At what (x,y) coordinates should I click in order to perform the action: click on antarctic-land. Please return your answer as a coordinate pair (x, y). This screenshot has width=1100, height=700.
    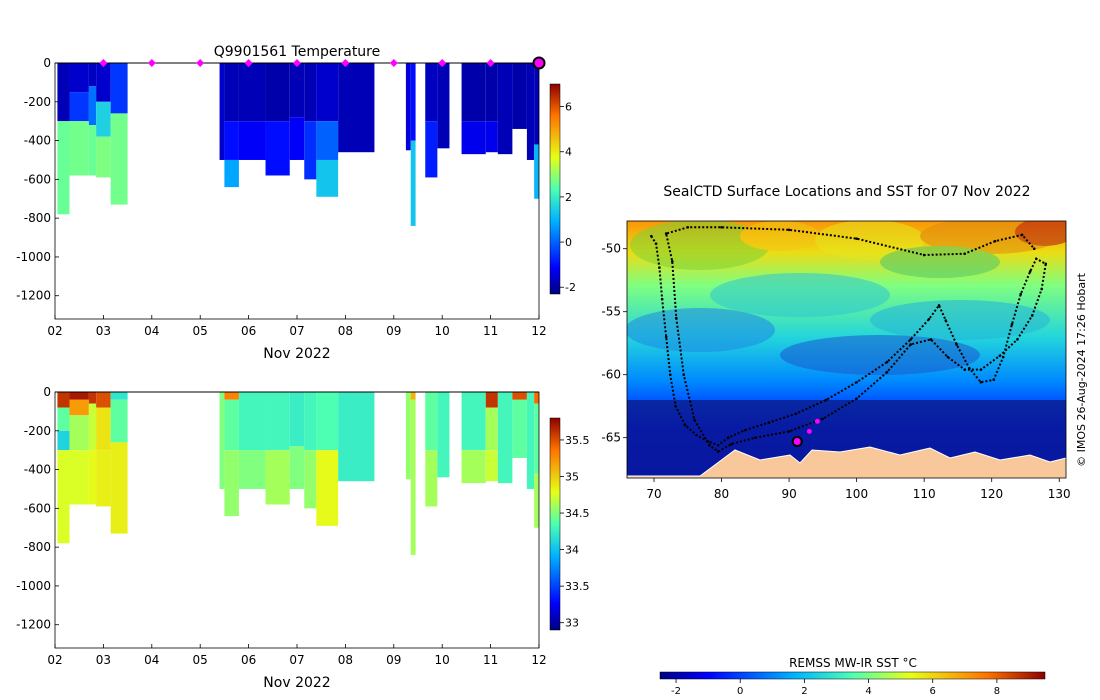
    Looking at the image, I should click on (846, 462).